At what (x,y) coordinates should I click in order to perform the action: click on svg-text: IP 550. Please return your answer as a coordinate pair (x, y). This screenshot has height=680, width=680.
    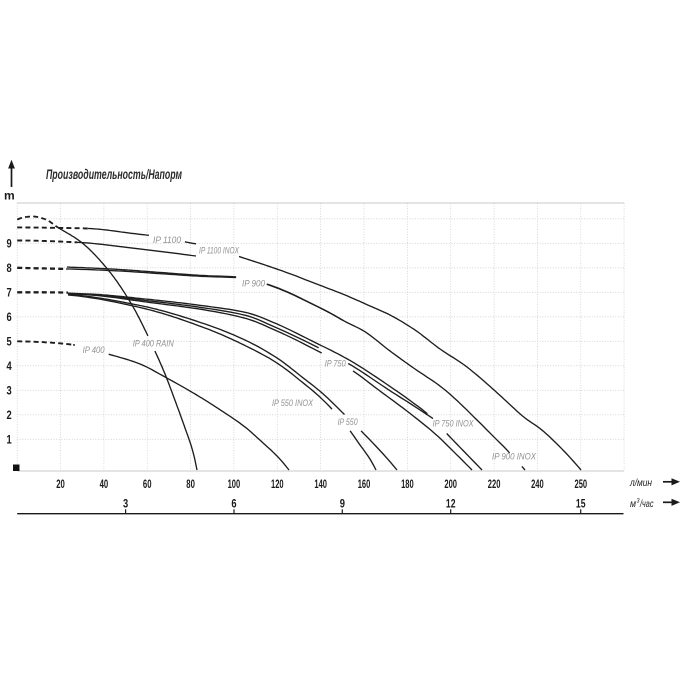
    Looking at the image, I should click on (348, 422).